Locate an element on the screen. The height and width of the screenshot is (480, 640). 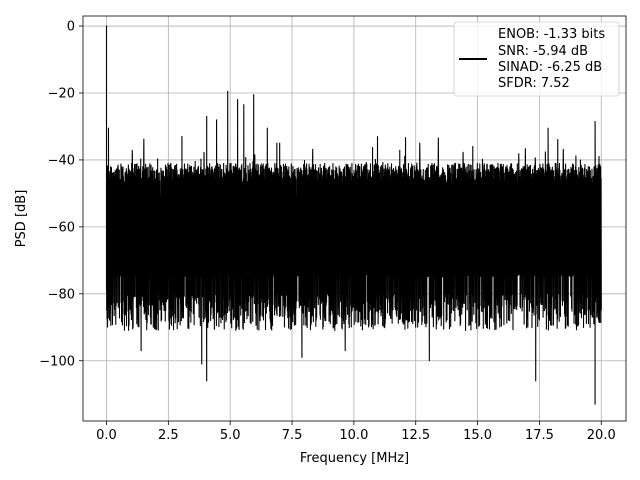
y-tick-label: −100 is located at coordinates (57, 361).